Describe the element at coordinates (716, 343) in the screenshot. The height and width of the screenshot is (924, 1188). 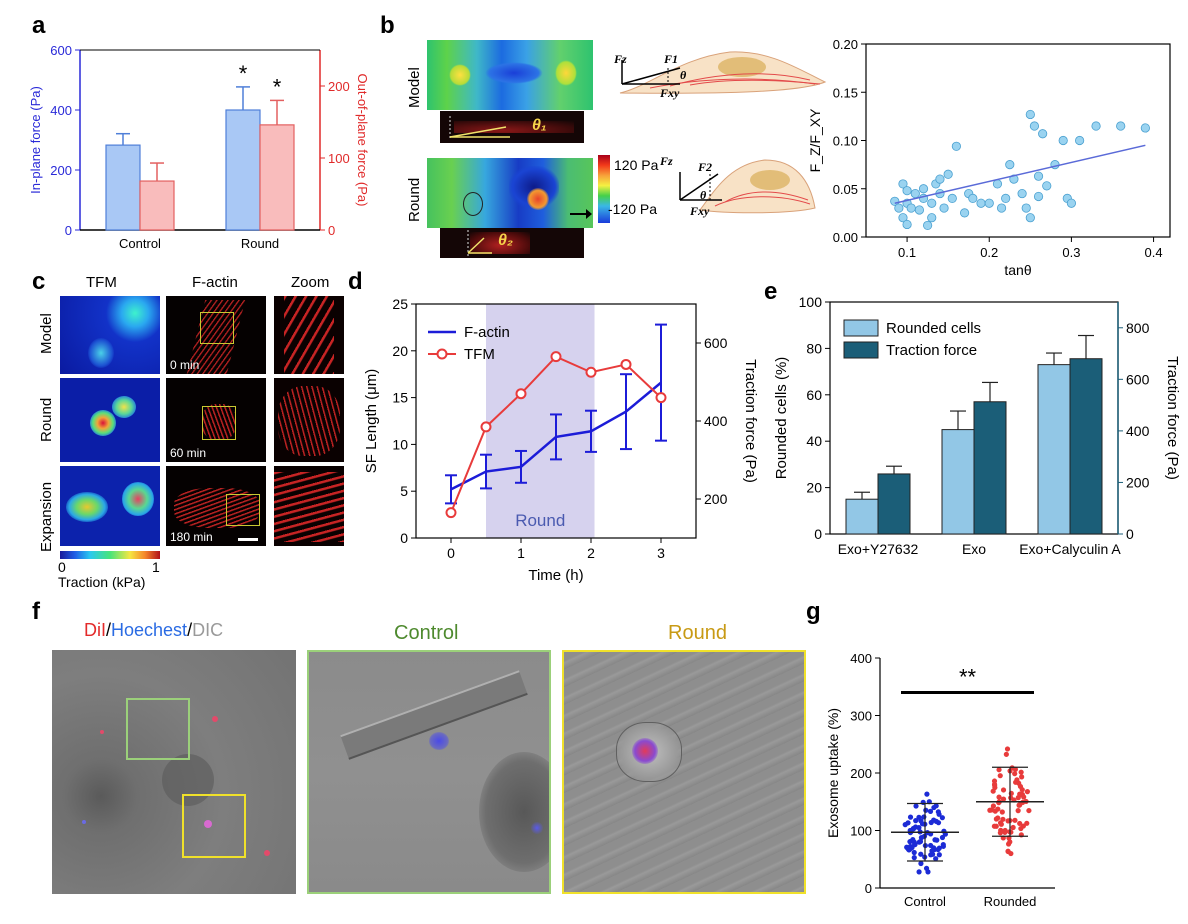
I see `y-tick-label-right: 600` at that location.